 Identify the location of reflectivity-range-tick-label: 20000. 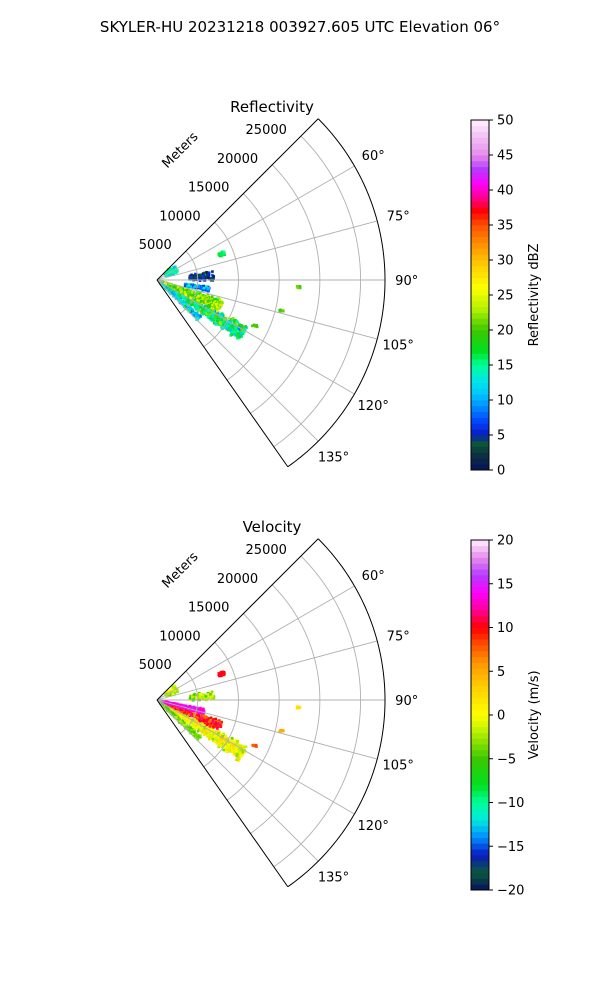
(237, 159).